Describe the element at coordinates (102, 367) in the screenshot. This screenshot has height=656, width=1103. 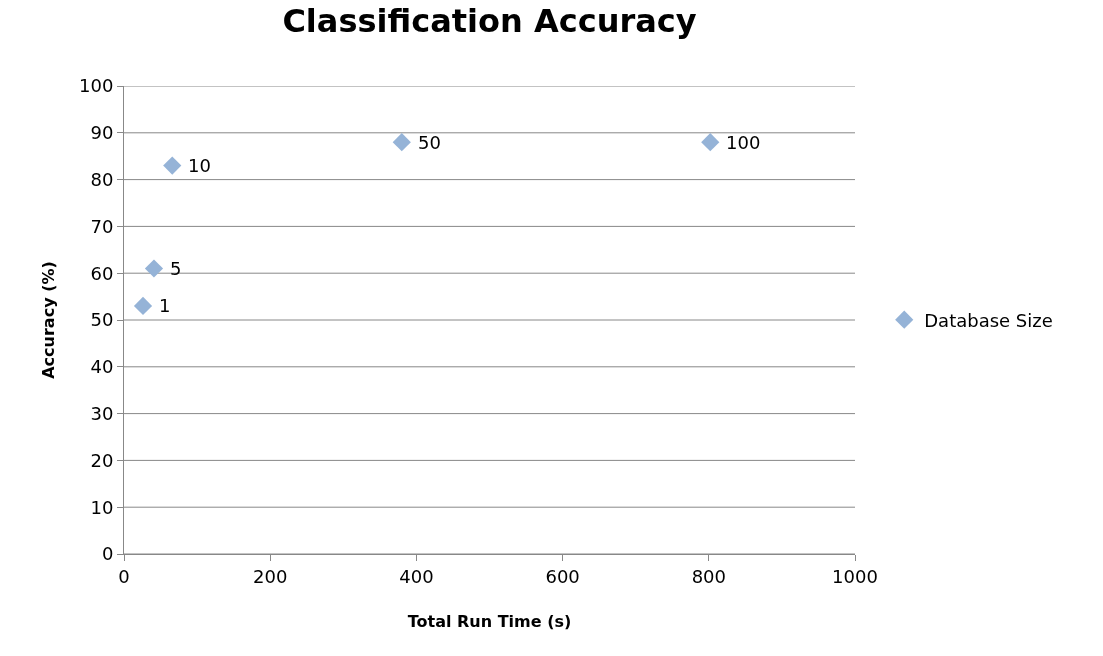
I see `y-tick-label: 40` at that location.